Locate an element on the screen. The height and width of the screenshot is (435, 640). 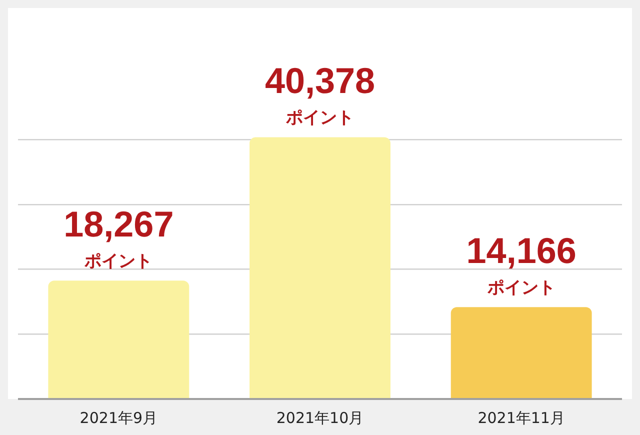
x-tick-label: 2021年9月 is located at coordinates (119, 417).